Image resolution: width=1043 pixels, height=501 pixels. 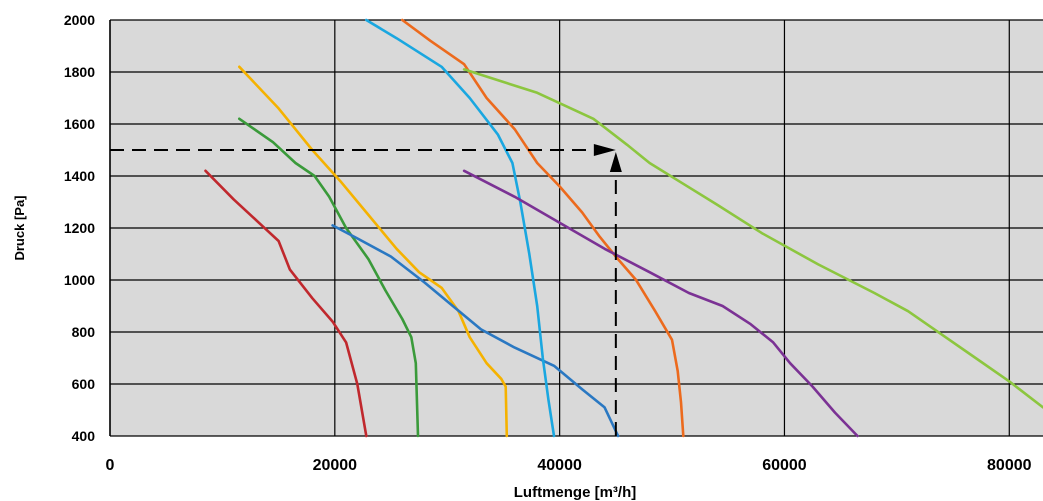 What do you see at coordinates (84, 332) in the screenshot?
I see `y-tick-label: 800` at bounding box center [84, 332].